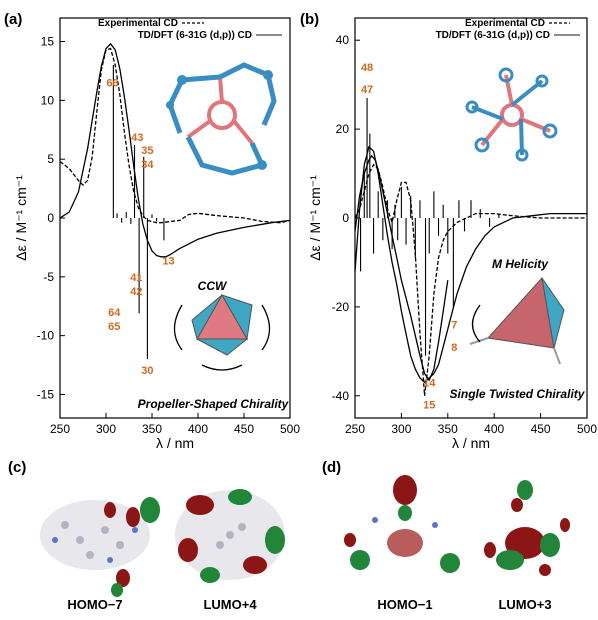 This screenshot has height=620, width=598. I want to click on panel-label-a: (a), so click(13, 19).